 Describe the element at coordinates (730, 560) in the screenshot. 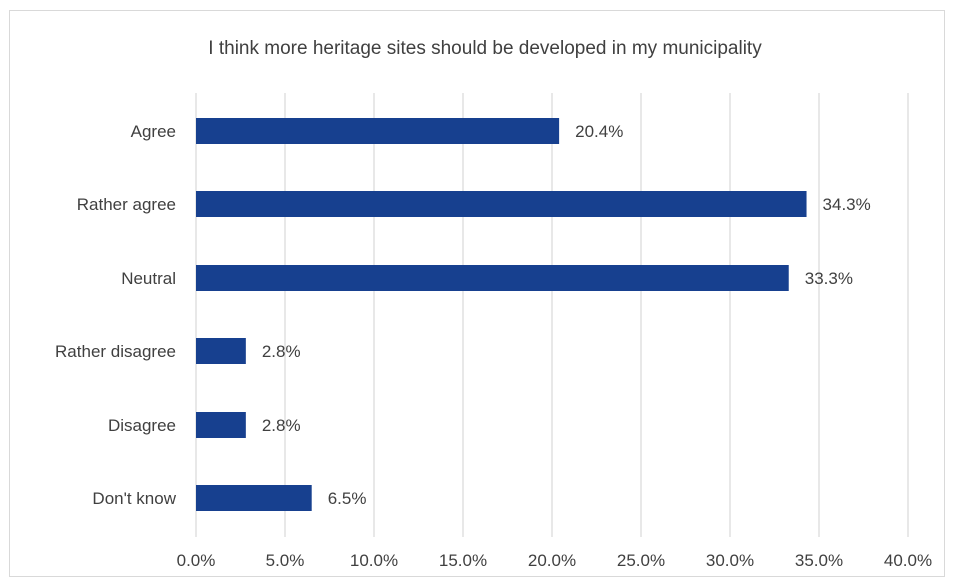

I see `x-tick-label: 30.0%` at that location.